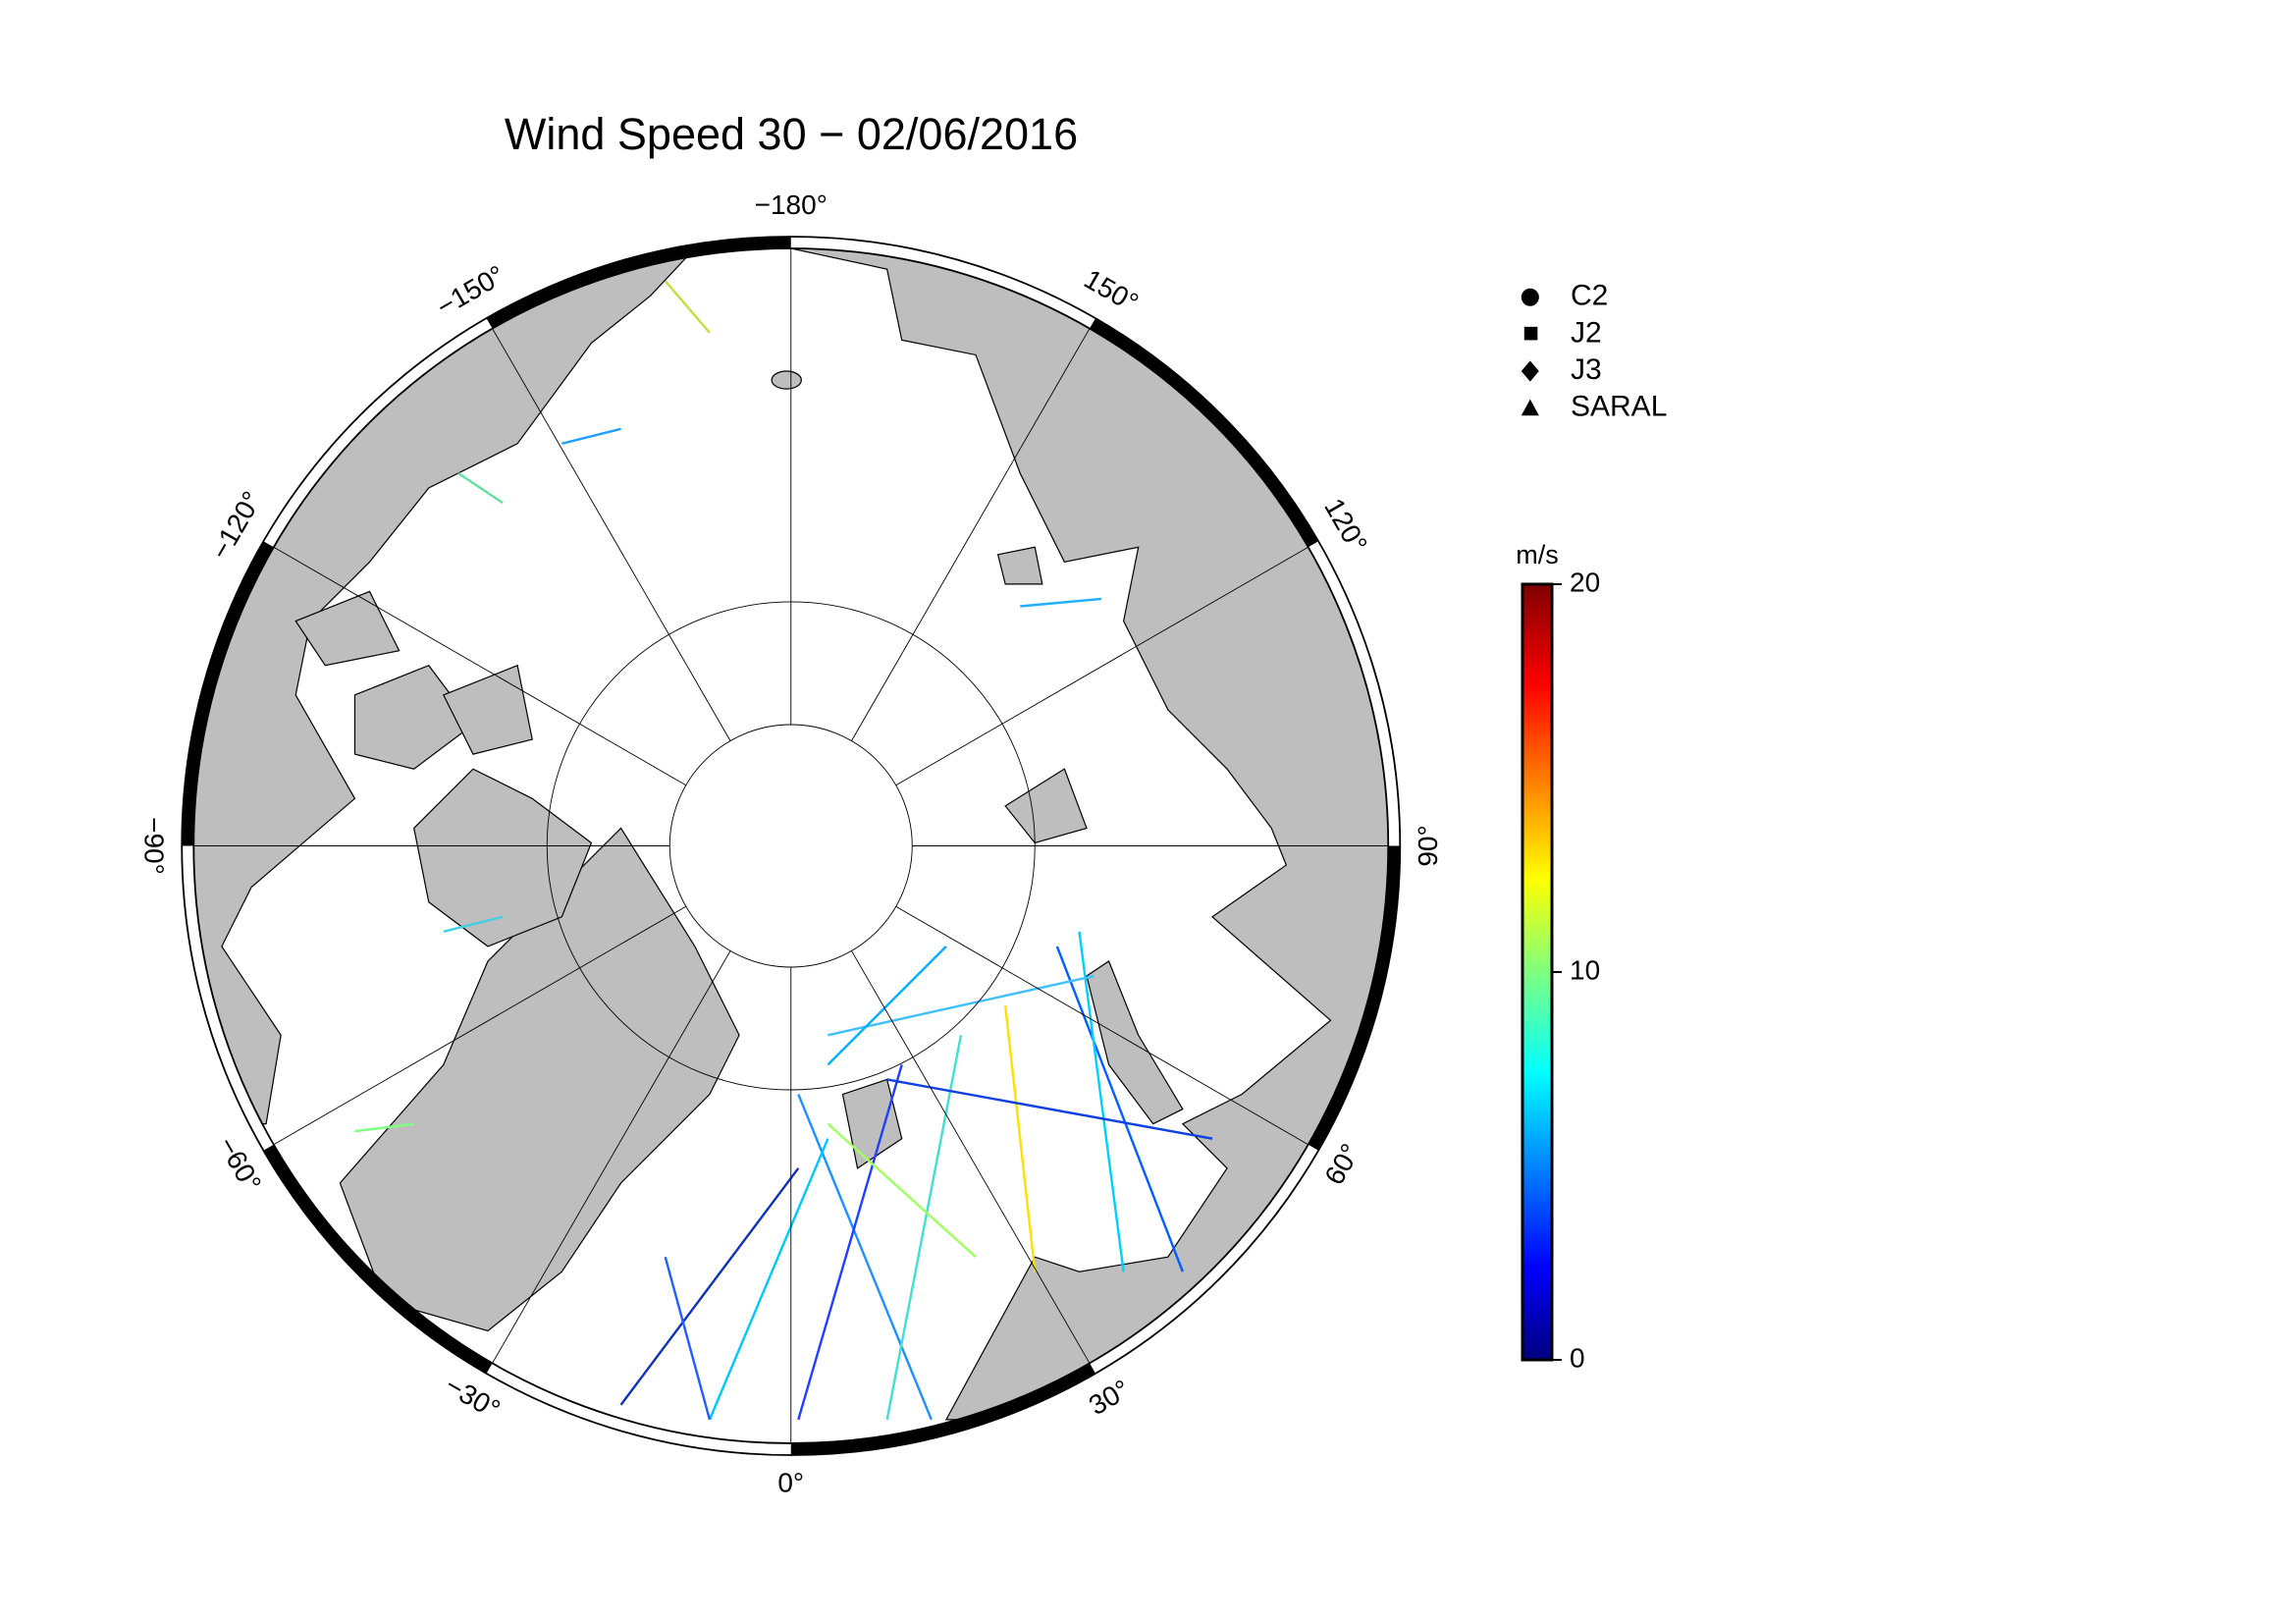 The height and width of the screenshot is (1623, 2296). What do you see at coordinates (1587, 369) in the screenshot?
I see `legend-label: J3` at bounding box center [1587, 369].